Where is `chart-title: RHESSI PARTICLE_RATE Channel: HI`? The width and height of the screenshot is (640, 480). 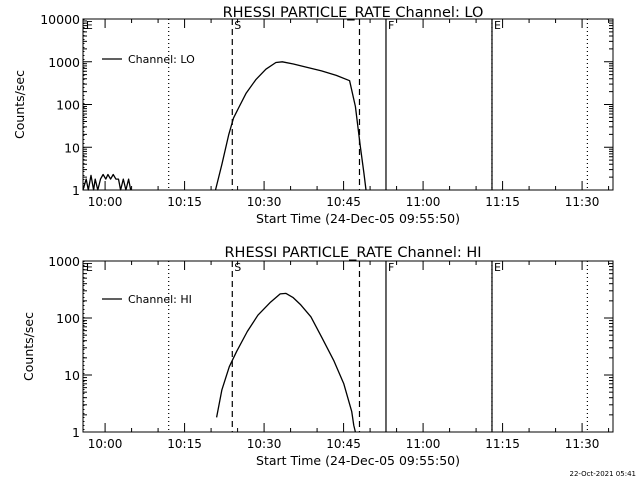 chart-title: RHESSI PARTICLE_RATE Channel: HI is located at coordinates (352, 253).